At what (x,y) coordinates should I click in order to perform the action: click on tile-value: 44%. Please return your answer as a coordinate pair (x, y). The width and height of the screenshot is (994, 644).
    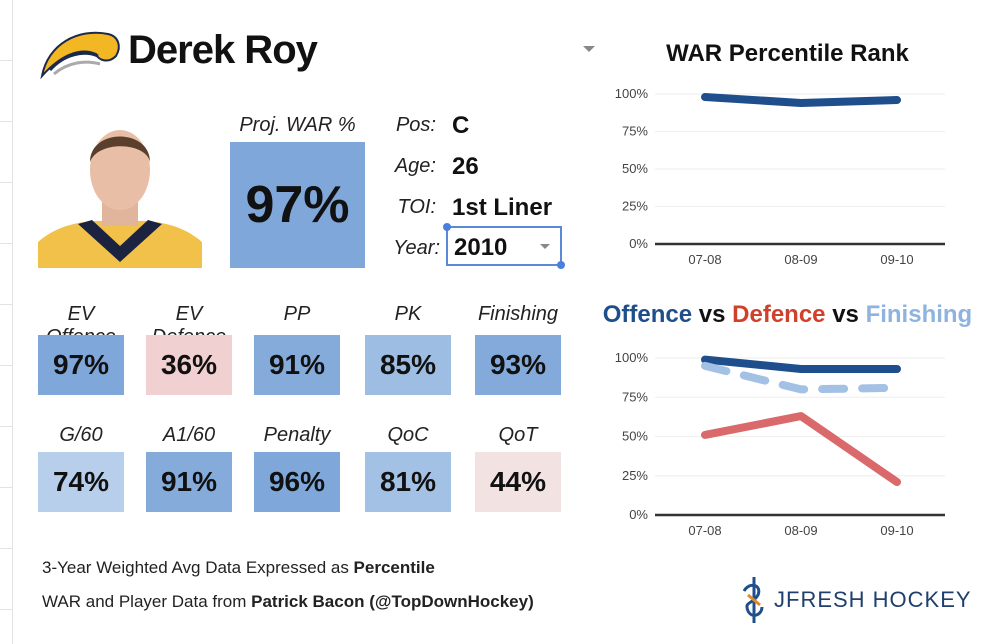
    Looking at the image, I should click on (518, 482).